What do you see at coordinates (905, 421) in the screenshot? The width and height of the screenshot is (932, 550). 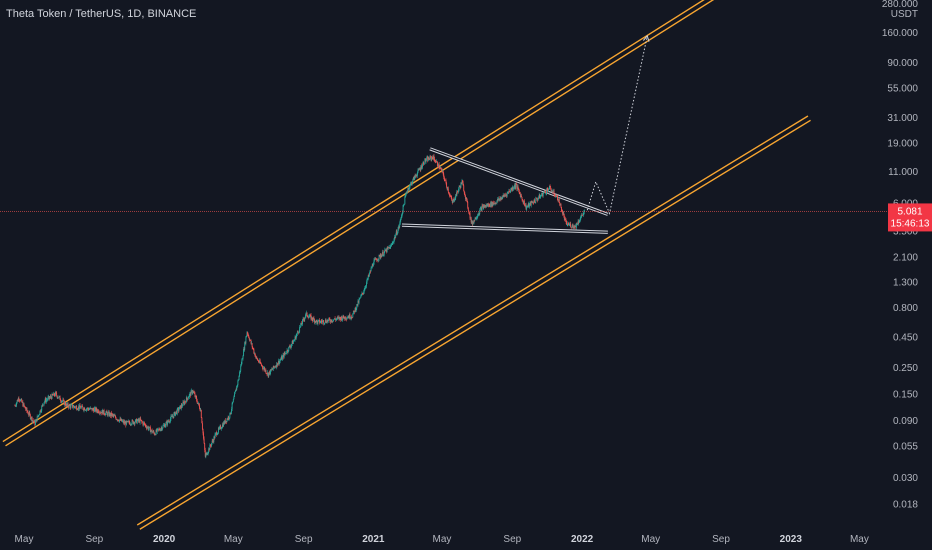 I see `price-tick-label: 0.090` at bounding box center [905, 421].